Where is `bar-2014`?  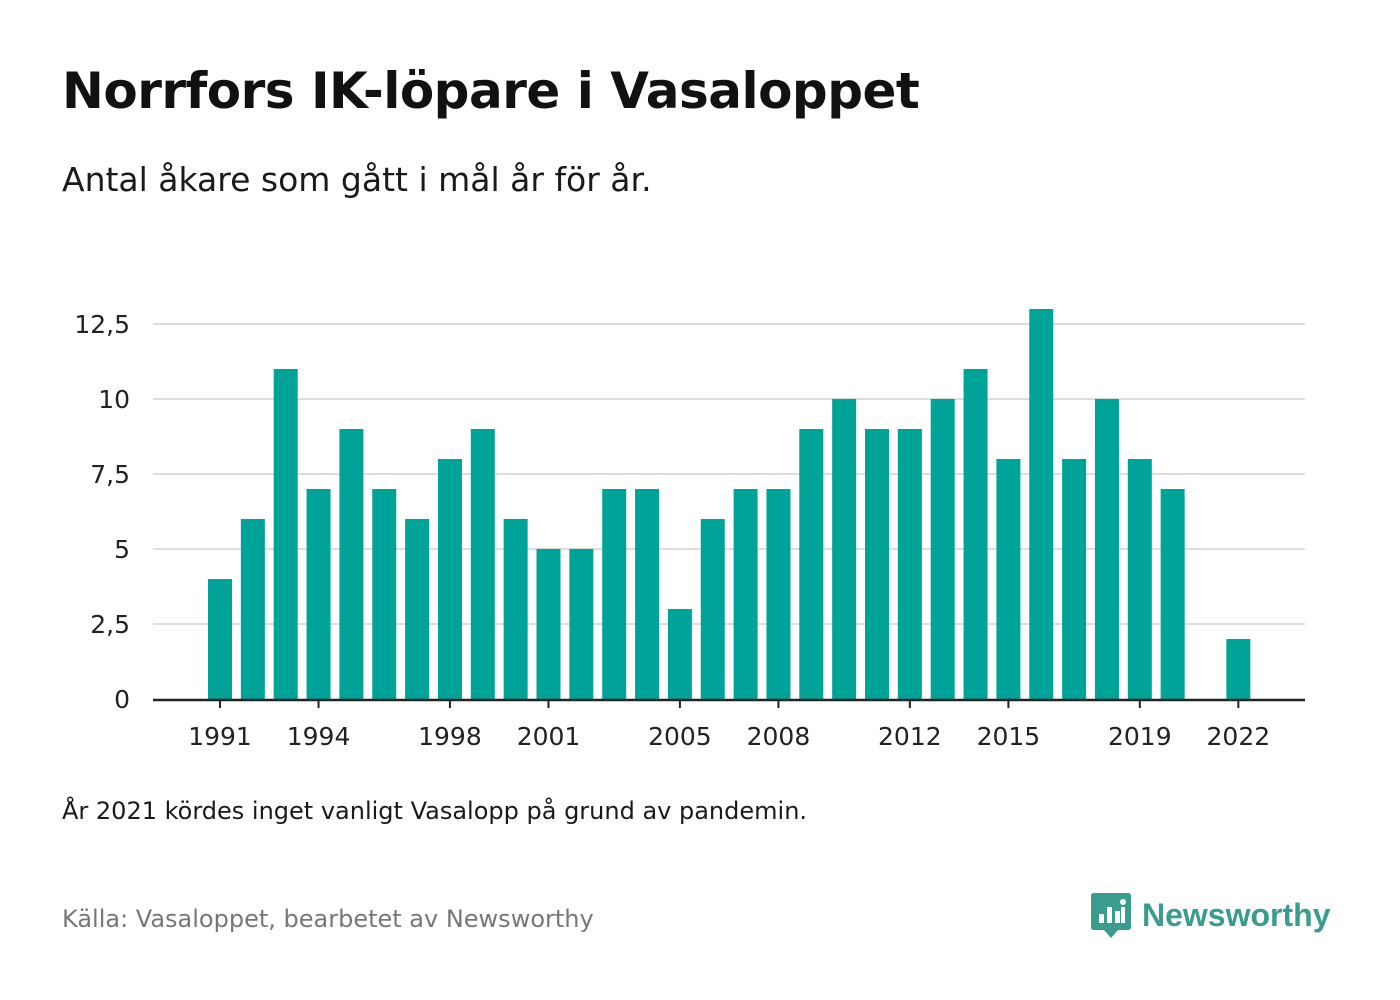
bar-2014 is located at coordinates (975, 534).